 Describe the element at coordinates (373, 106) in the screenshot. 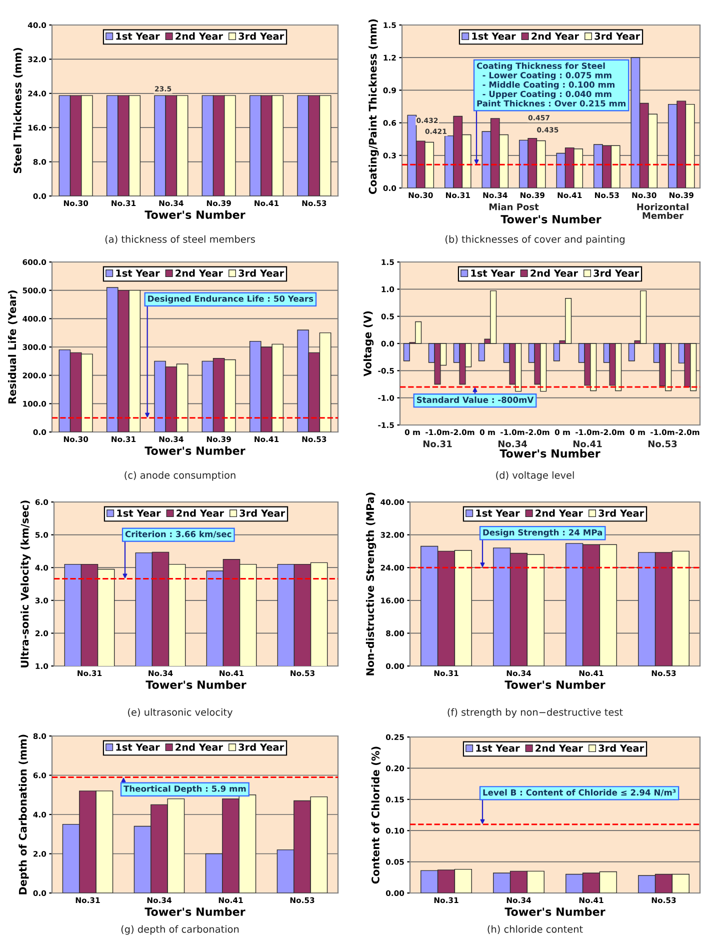

I see `y-axis-title: Coating/Paint Thickness (mm)` at that location.